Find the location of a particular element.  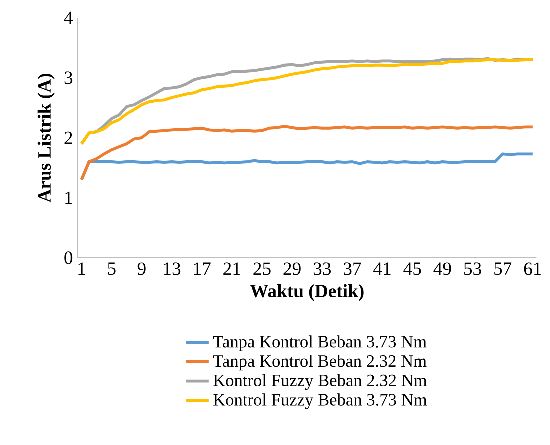

legend-label: Tanpa Kontrol Beban 3.73 Nm is located at coordinates (320, 344).